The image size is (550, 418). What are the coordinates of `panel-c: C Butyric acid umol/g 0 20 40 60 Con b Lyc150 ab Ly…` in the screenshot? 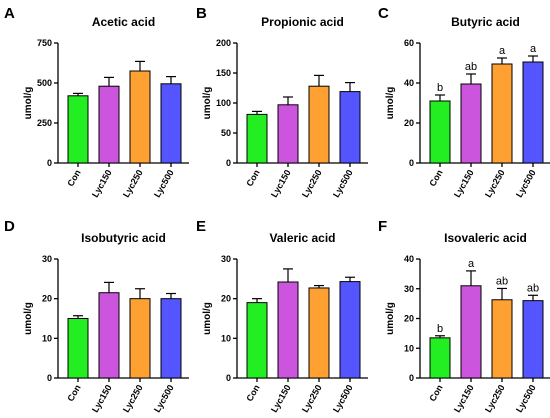 It's located at (464, 102).